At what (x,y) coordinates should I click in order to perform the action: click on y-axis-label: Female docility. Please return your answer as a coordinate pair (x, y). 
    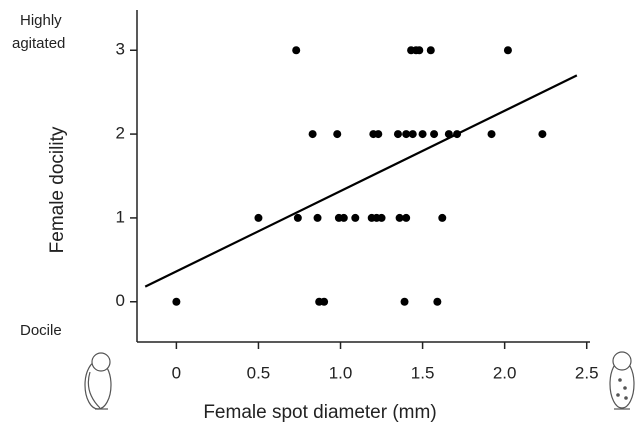
    Looking at the image, I should click on (57, 189).